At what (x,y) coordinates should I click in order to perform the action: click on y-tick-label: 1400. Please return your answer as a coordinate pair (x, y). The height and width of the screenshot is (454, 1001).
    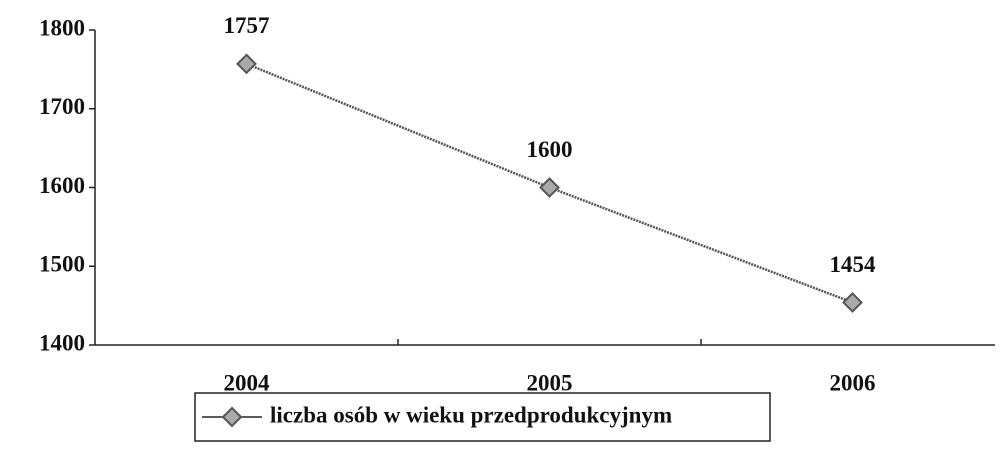
    Looking at the image, I should click on (62, 342).